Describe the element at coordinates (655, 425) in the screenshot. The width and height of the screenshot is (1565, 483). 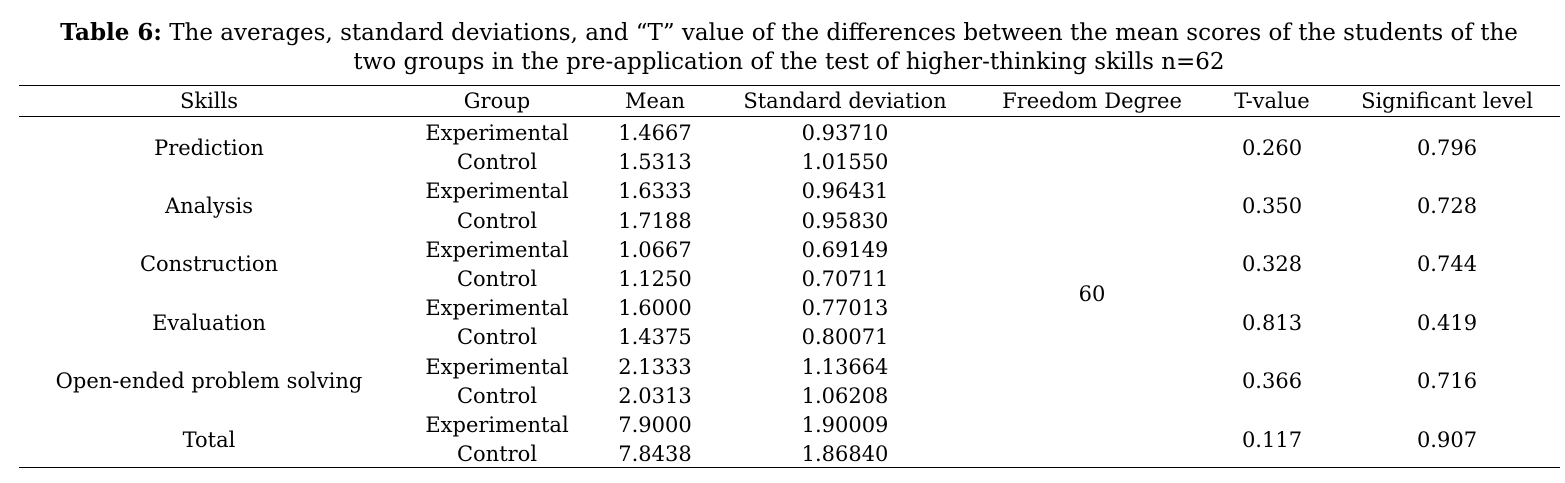
I see `mean-cell: 7.9000` at that location.